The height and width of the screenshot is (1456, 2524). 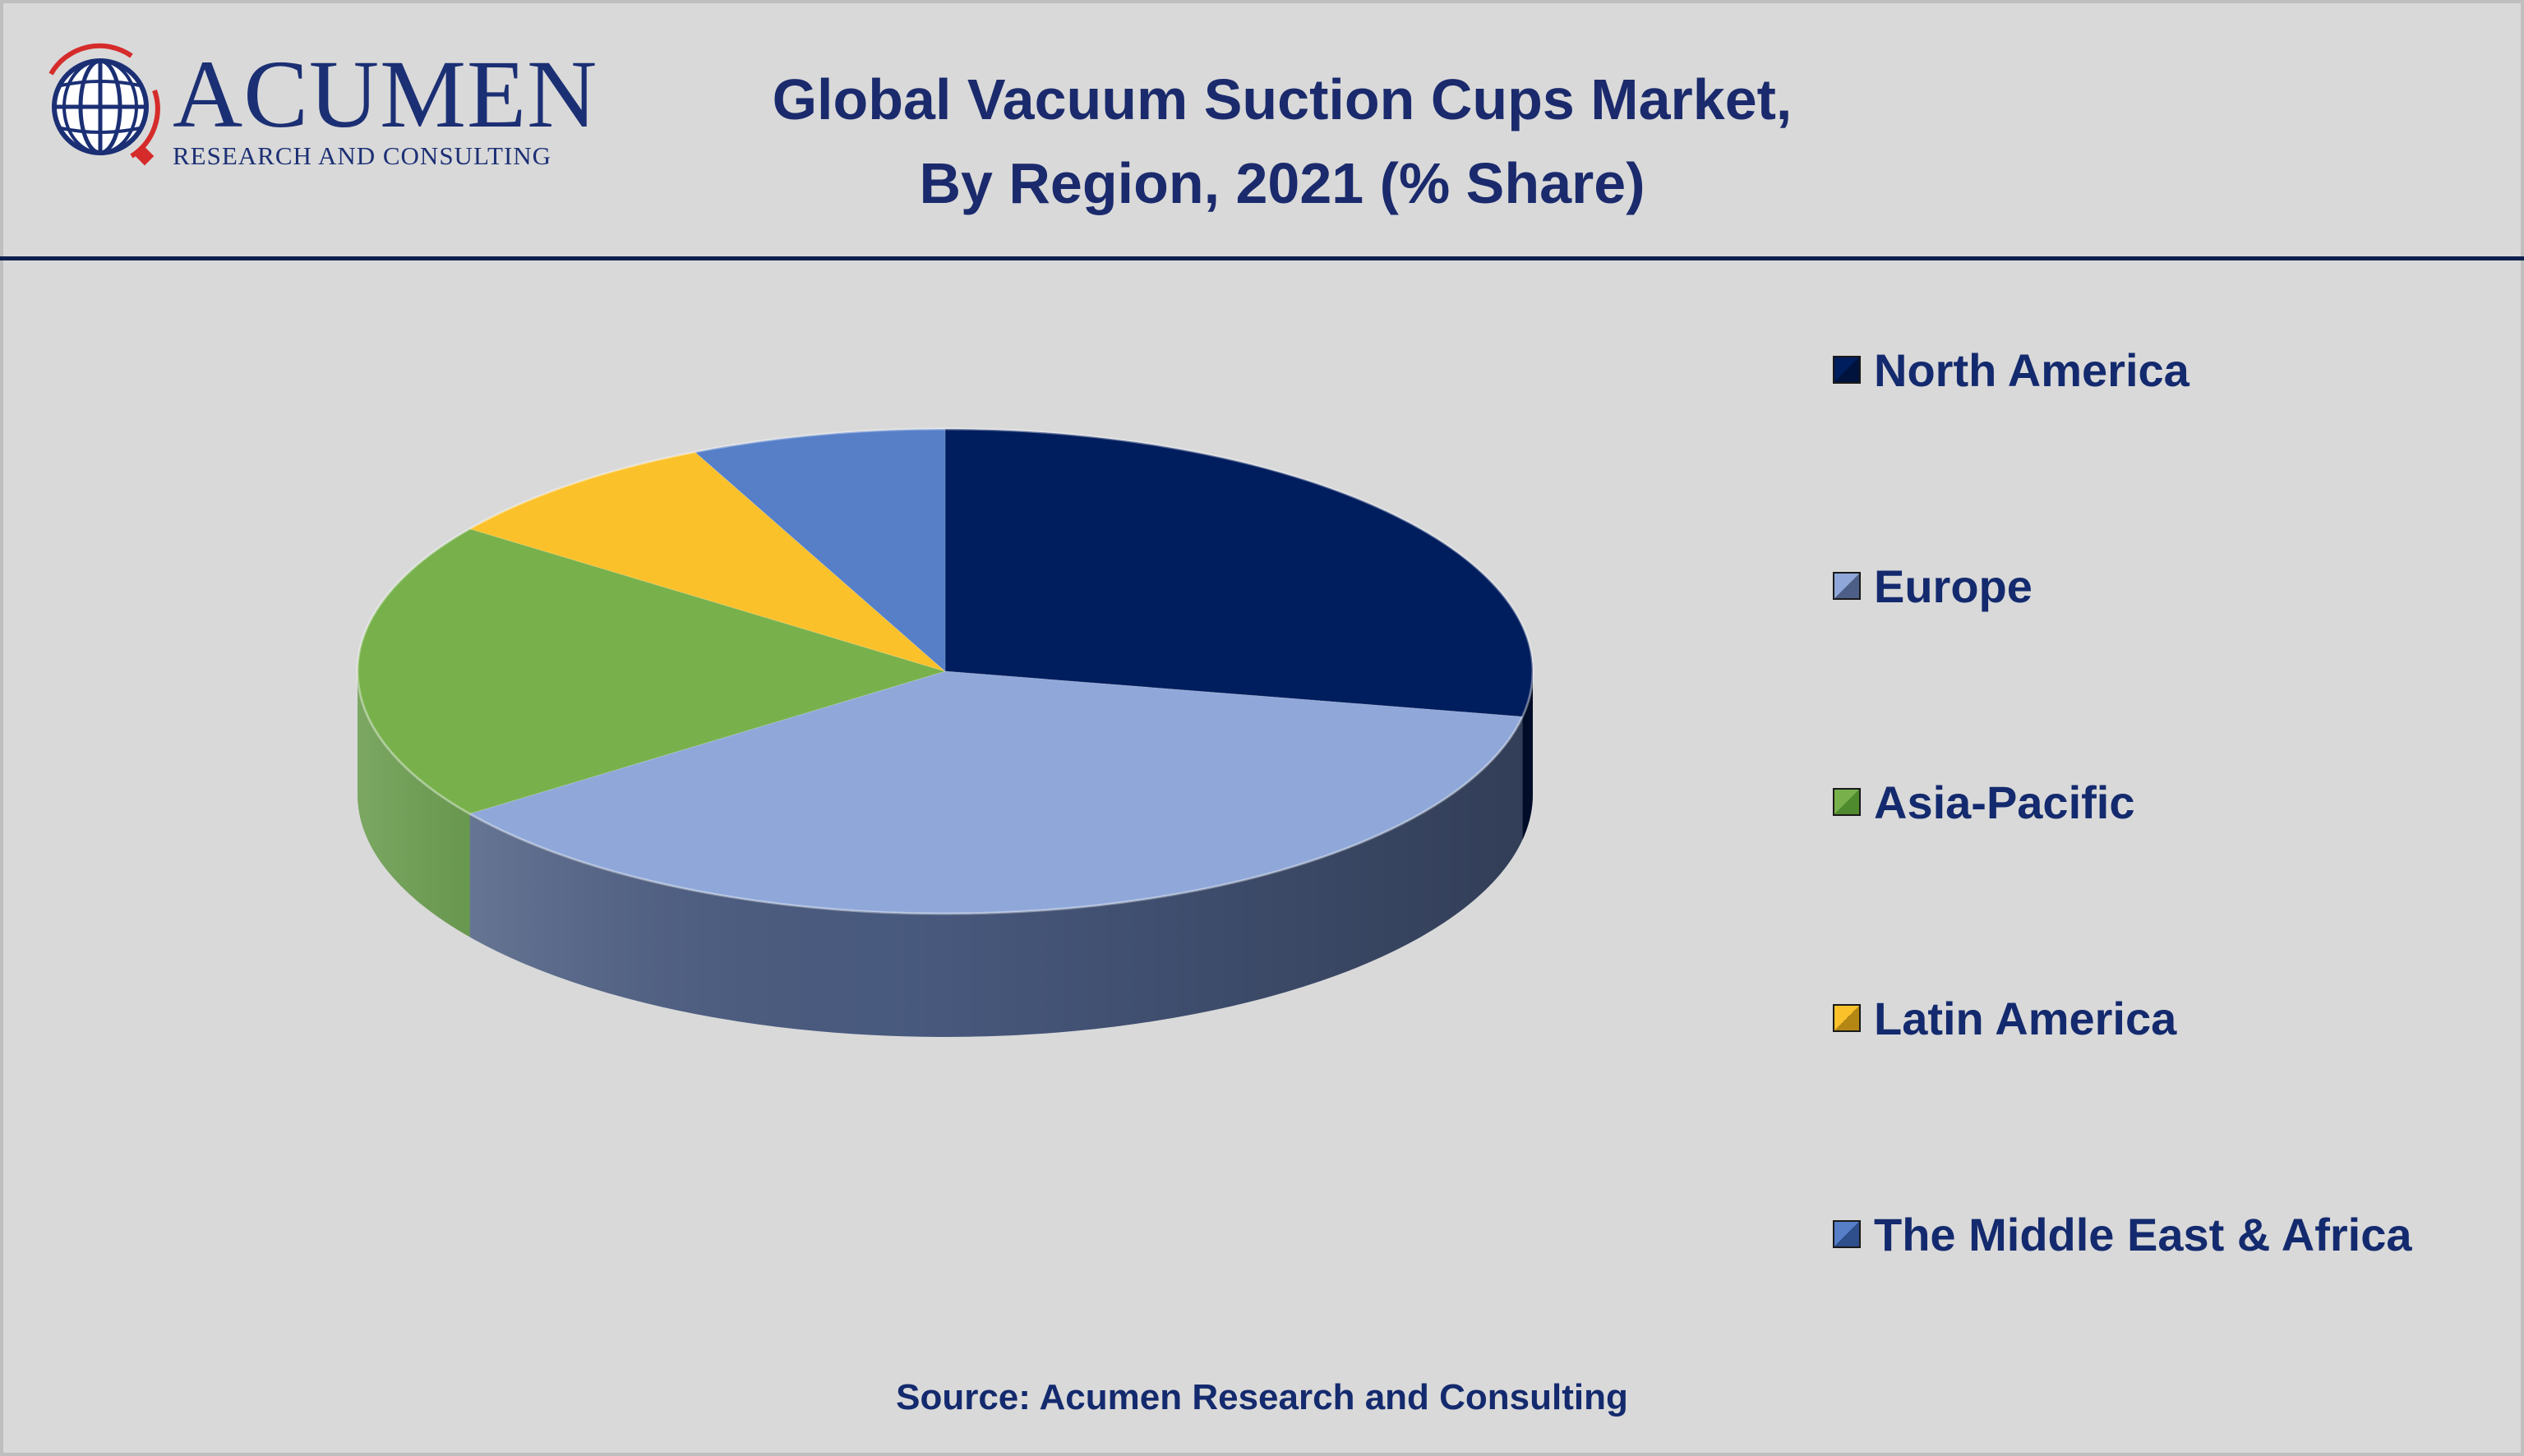 I want to click on legend-item-europe: Europe, so click(x=1933, y=586).